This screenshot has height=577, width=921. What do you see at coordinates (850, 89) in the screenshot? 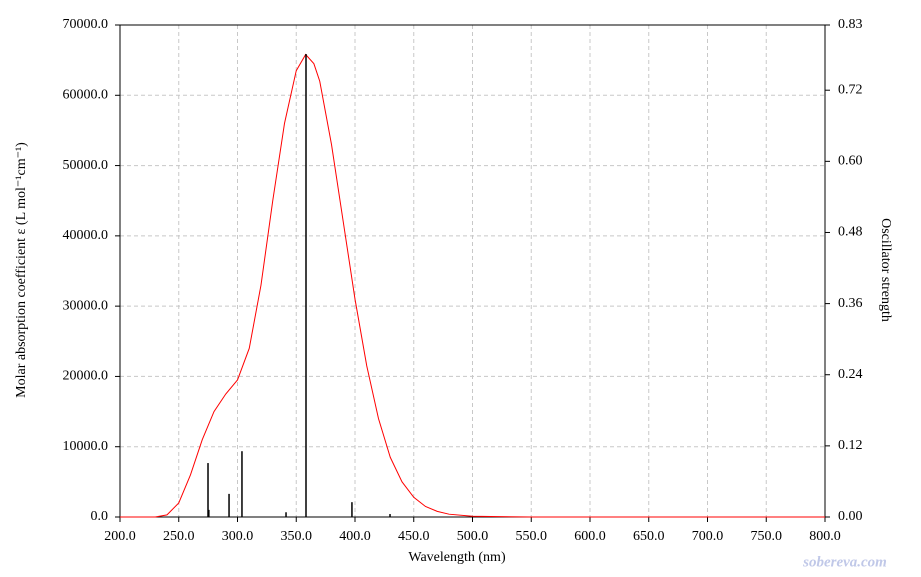
I see `y2-tick-label: 0.72` at bounding box center [850, 89].